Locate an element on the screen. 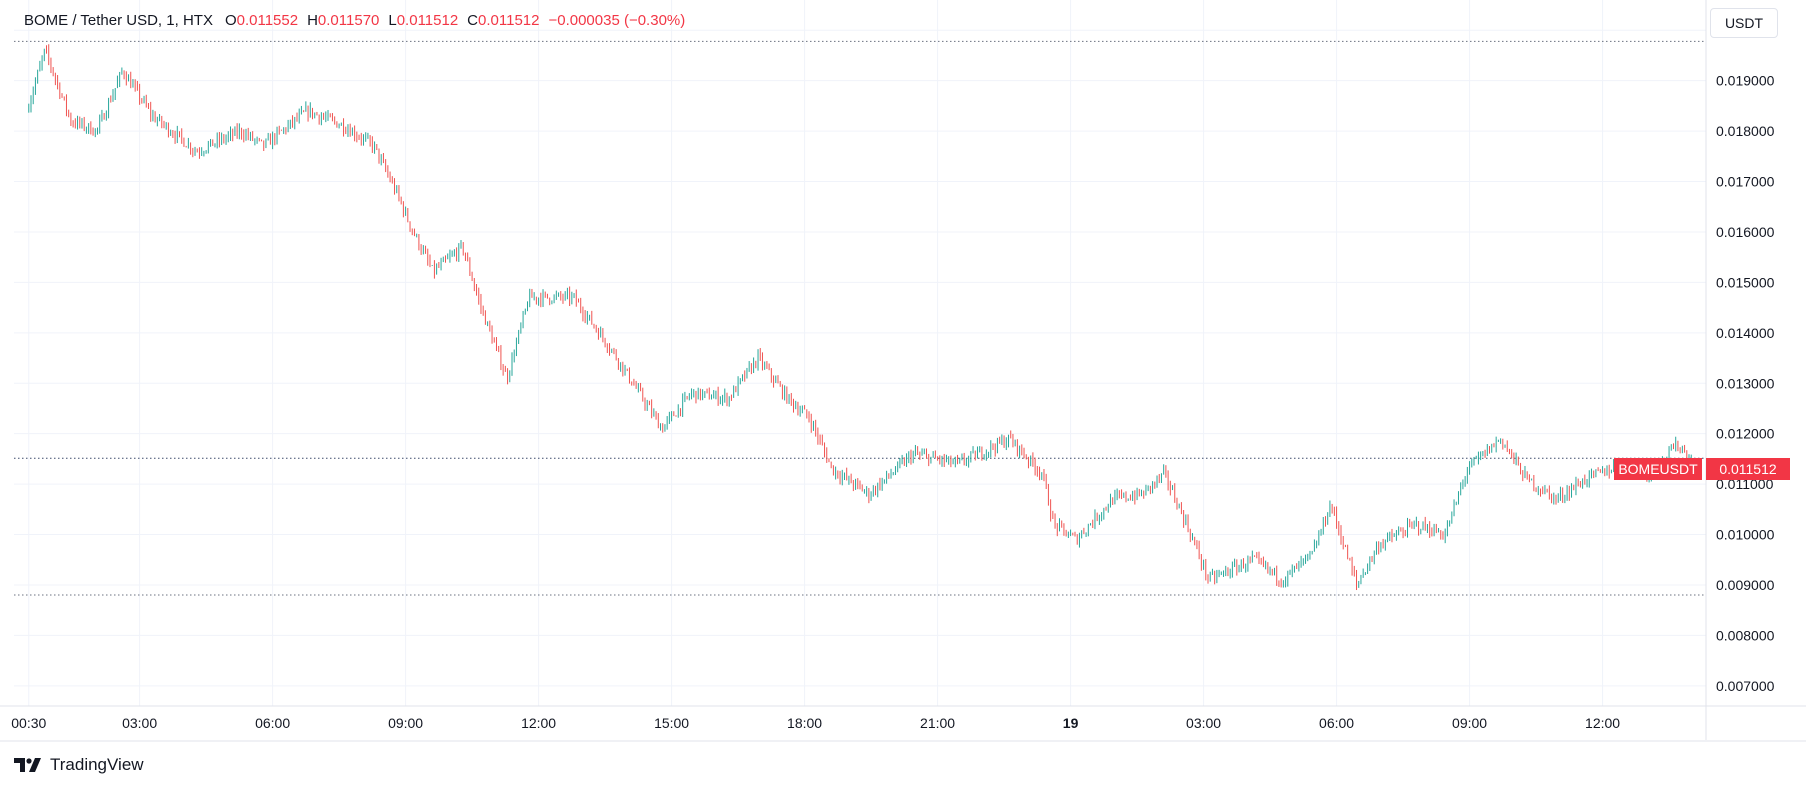  change-value: −0.000035 (−0.30%) is located at coordinates (617, 20).